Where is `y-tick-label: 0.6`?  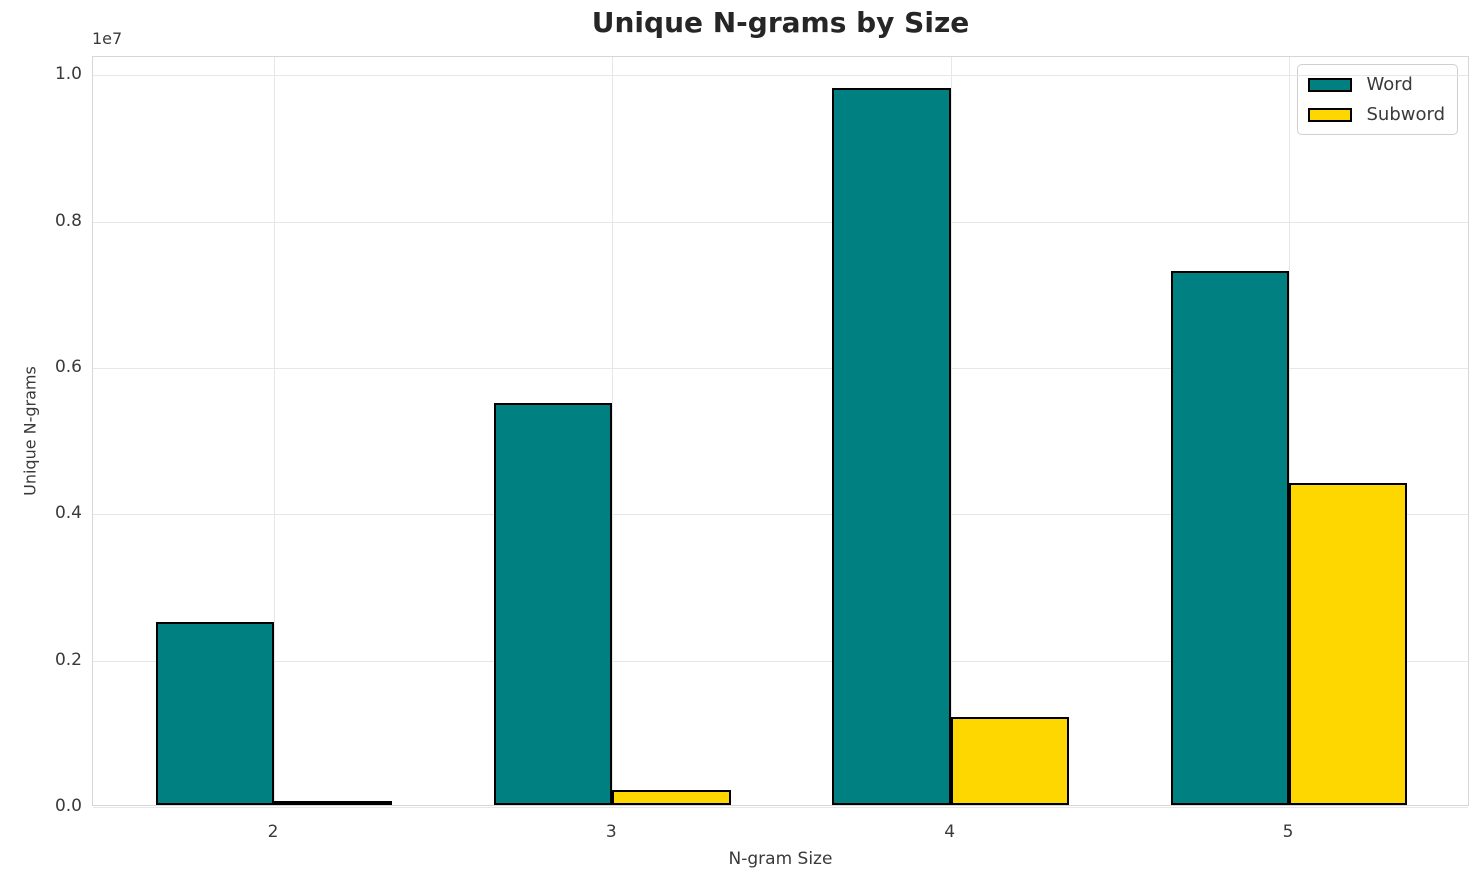 y-tick-label: 0.6 is located at coordinates (68, 366).